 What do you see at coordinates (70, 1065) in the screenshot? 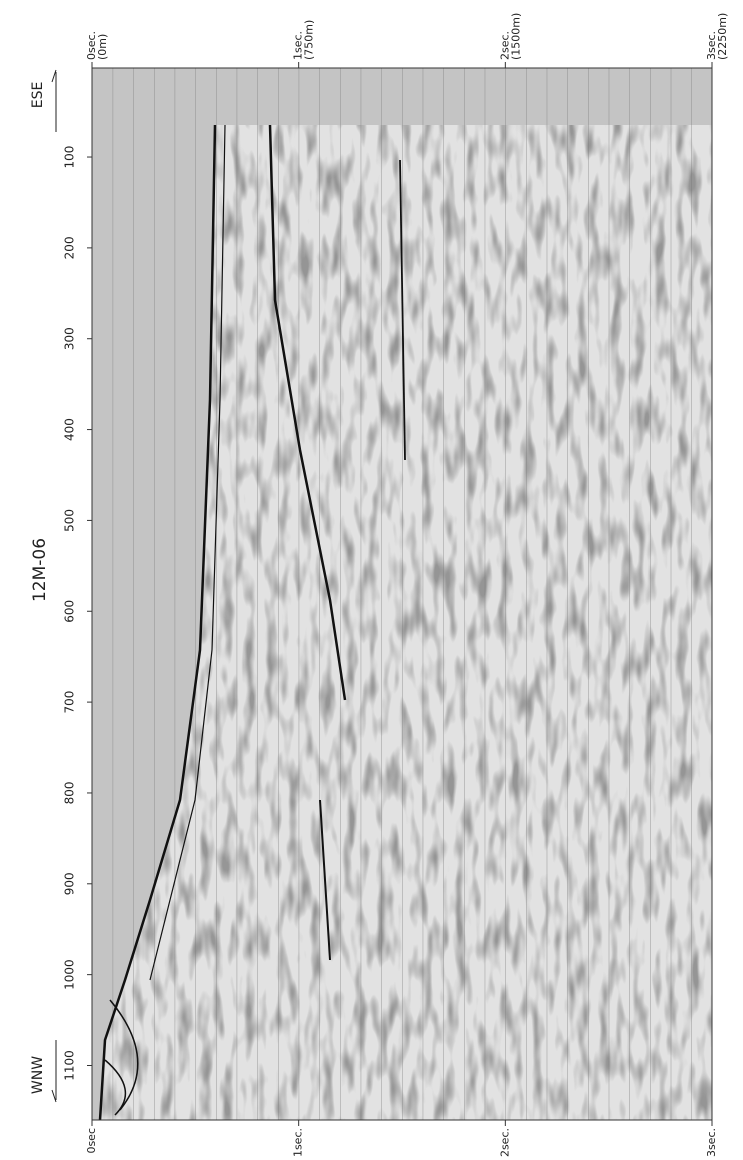
I see `y-tick-label: 1100` at bounding box center [70, 1065].